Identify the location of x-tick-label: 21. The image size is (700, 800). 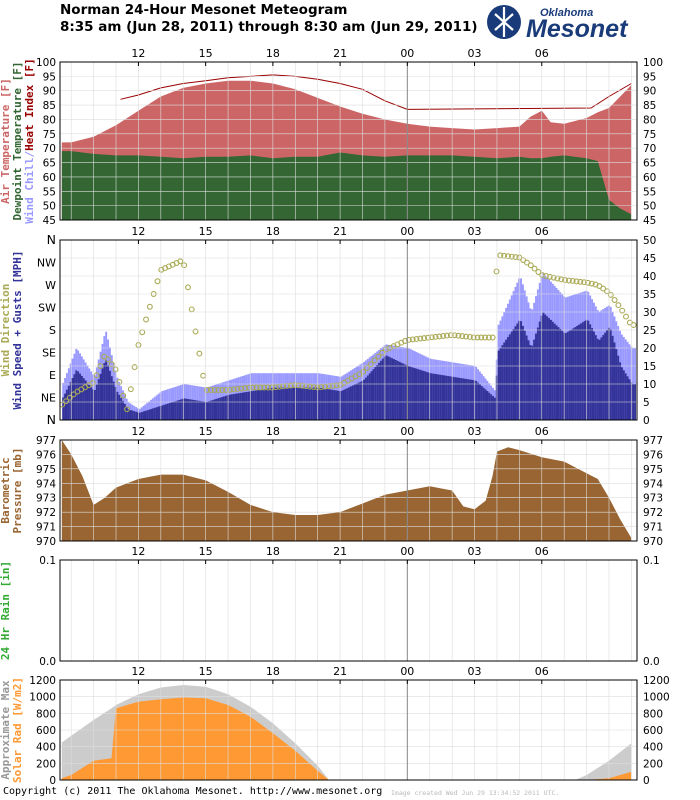
(340, 231).